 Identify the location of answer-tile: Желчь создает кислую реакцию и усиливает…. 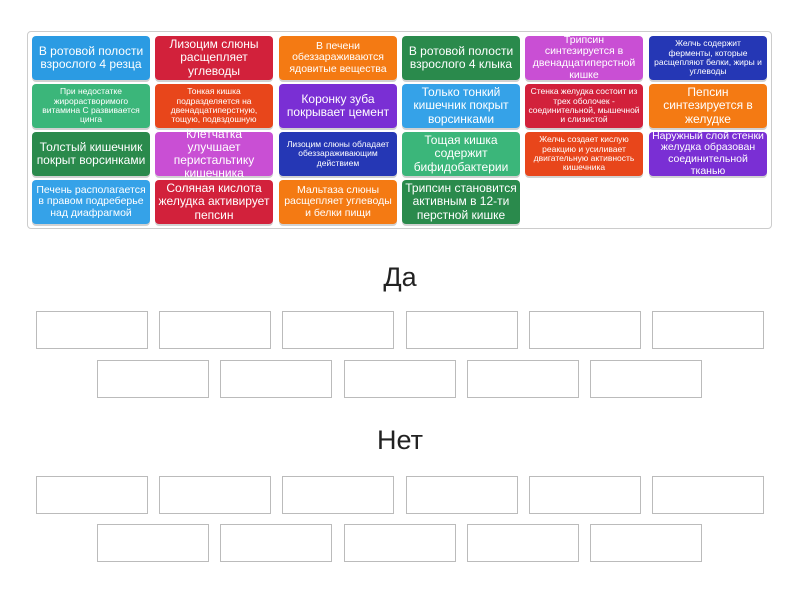
(584, 154).